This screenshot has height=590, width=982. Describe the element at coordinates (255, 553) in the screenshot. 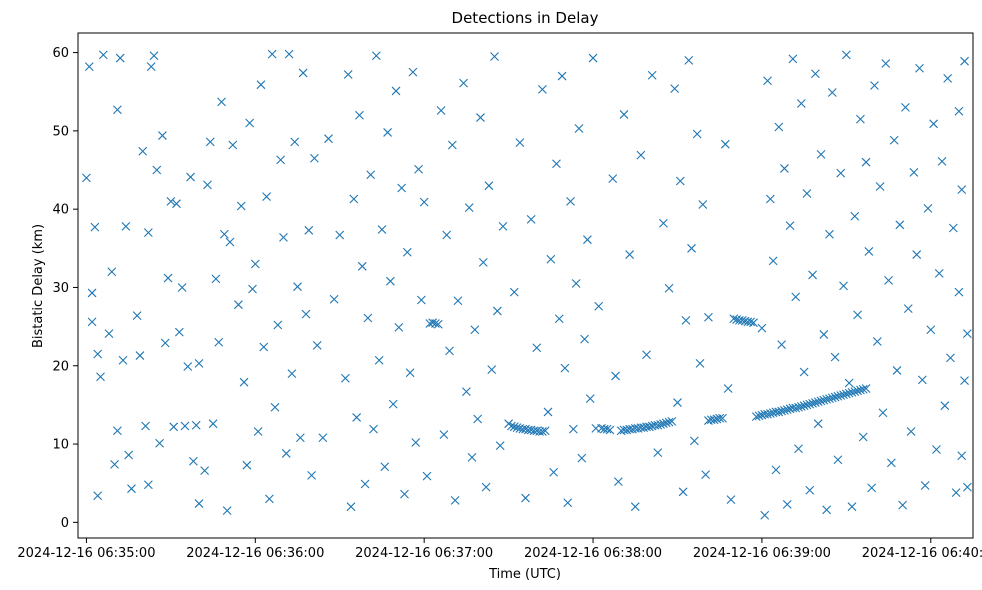

I see `x-tick-label: 2024-12-16 06:36:00` at that location.